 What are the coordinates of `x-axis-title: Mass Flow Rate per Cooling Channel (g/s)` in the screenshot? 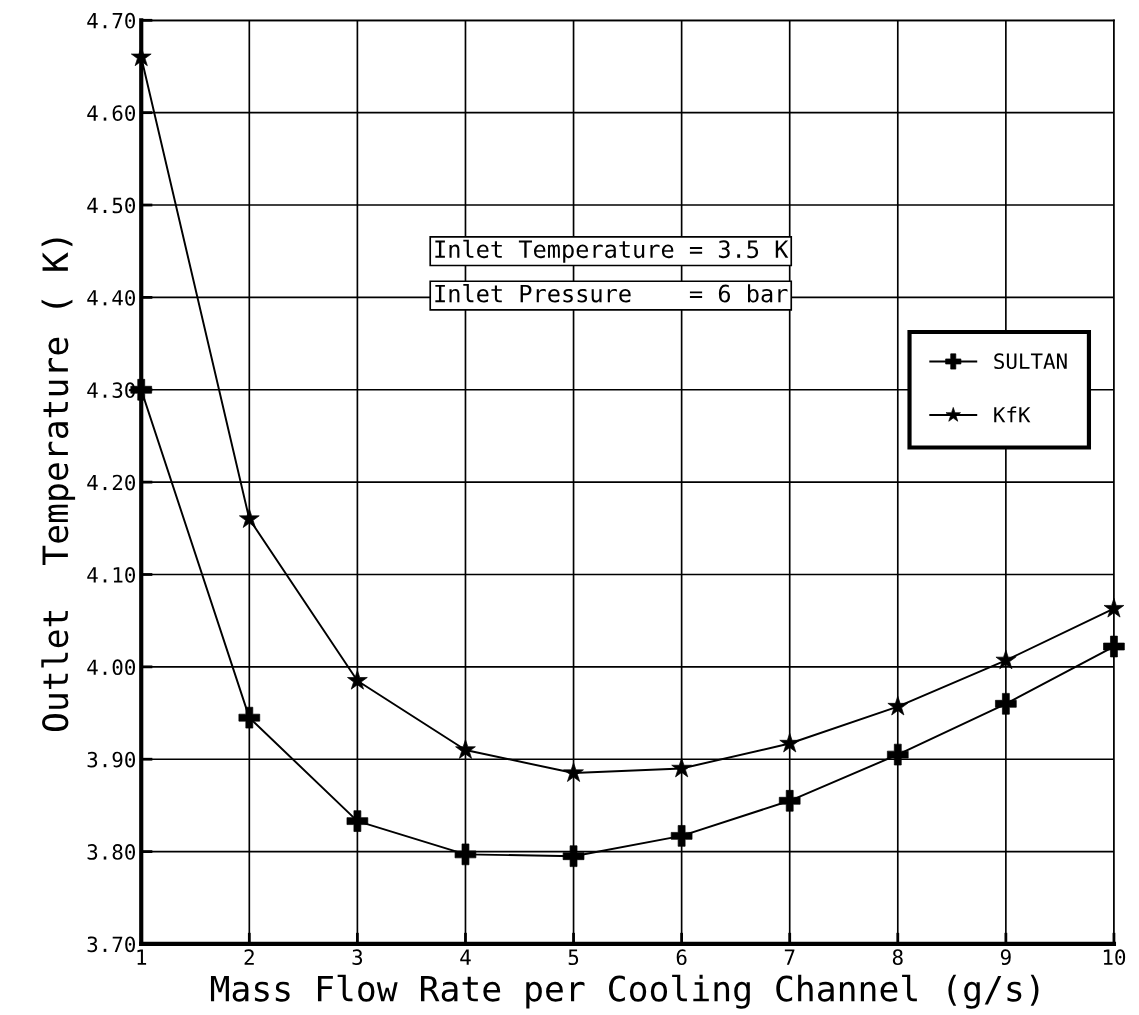 It's located at (624, 991).